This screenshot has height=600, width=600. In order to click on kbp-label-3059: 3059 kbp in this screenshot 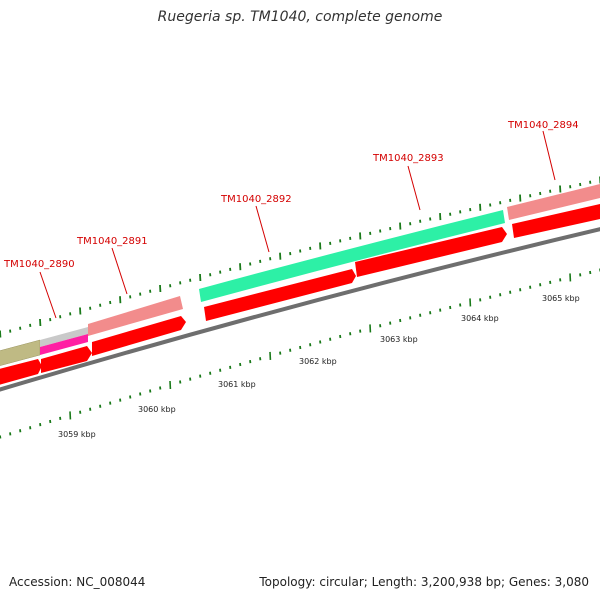, I will do `click(77, 434)`.